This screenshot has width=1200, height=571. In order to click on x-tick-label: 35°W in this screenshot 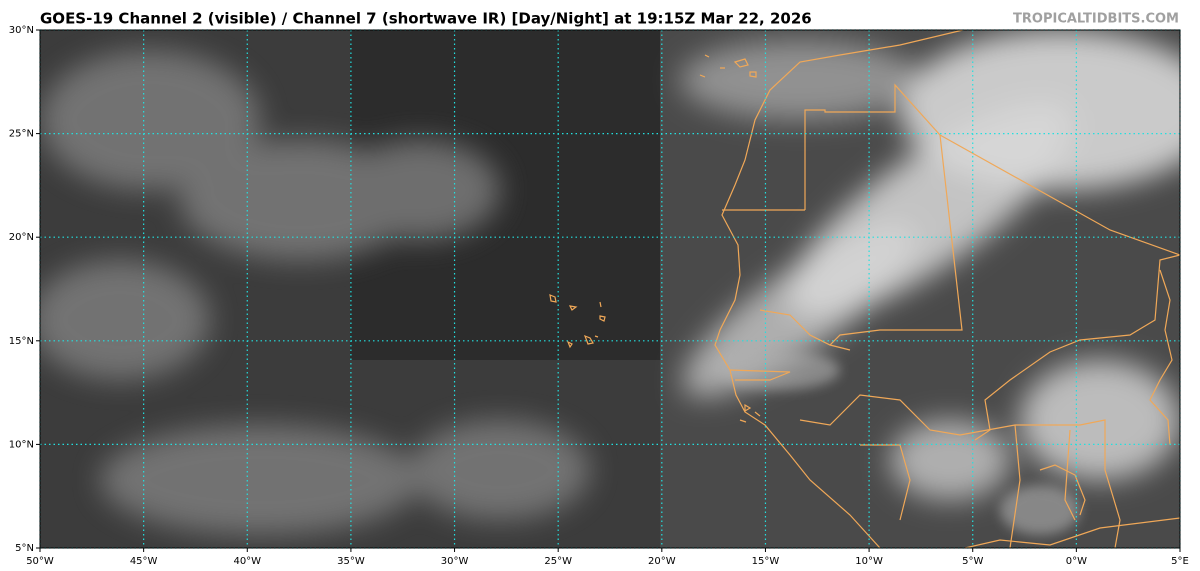, I will do `click(351, 561)`.